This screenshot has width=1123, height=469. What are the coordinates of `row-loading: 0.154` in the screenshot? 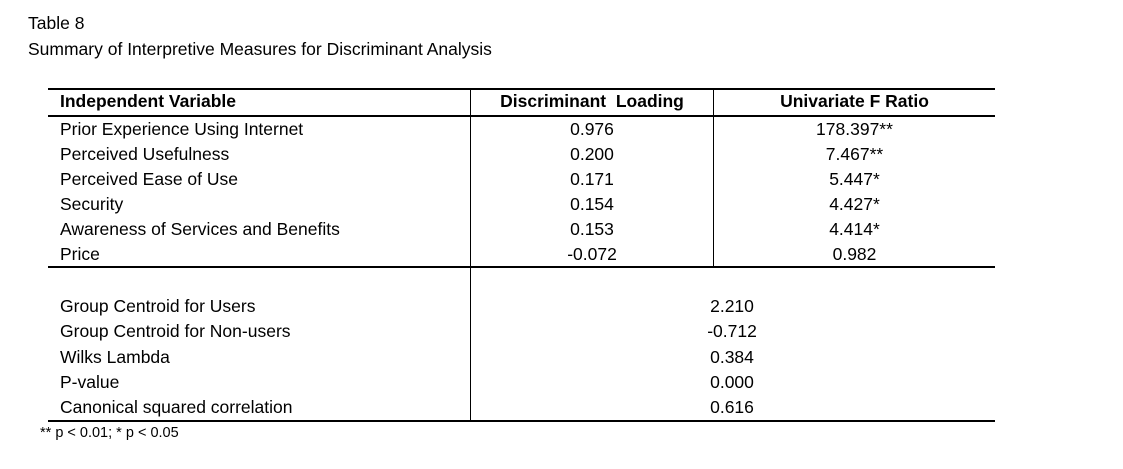 It's located at (592, 204).